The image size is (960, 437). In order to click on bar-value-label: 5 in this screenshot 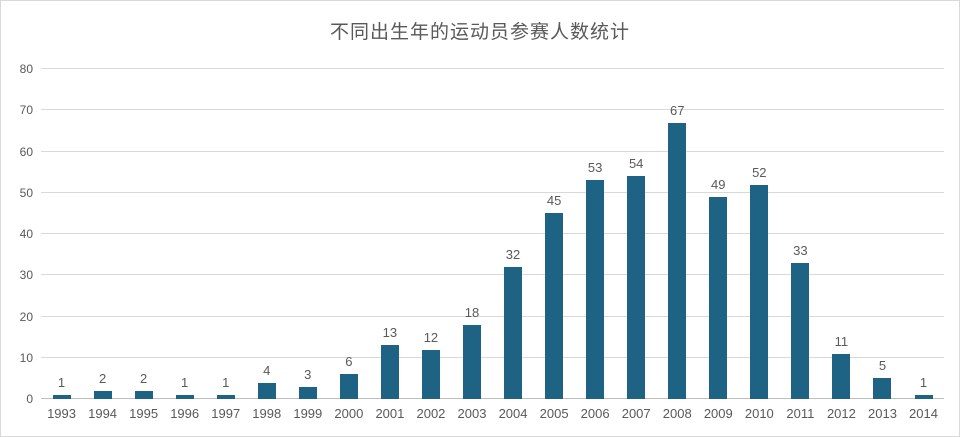, I will do `click(882, 366)`.